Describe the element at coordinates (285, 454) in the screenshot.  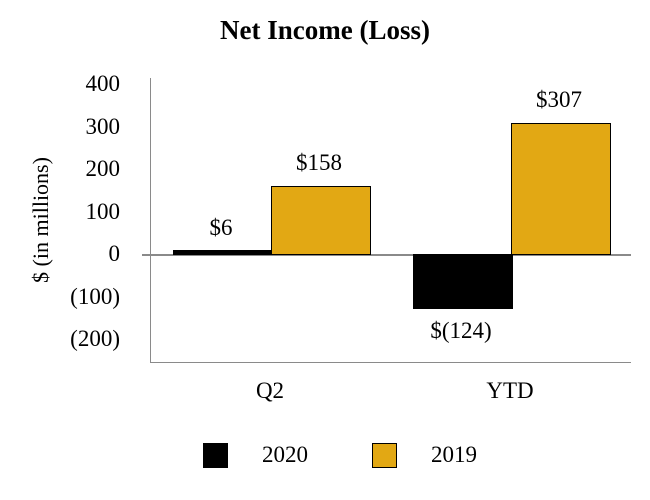
I see `legend-label-2020: 2020` at that location.